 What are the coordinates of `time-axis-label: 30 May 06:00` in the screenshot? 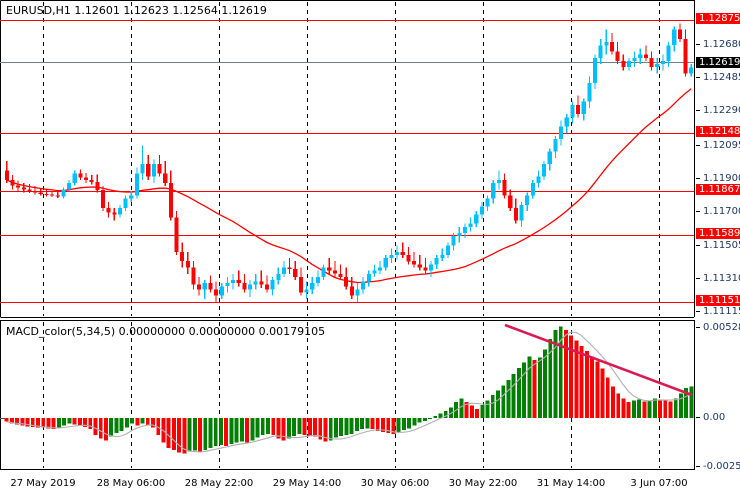 It's located at (395, 483).